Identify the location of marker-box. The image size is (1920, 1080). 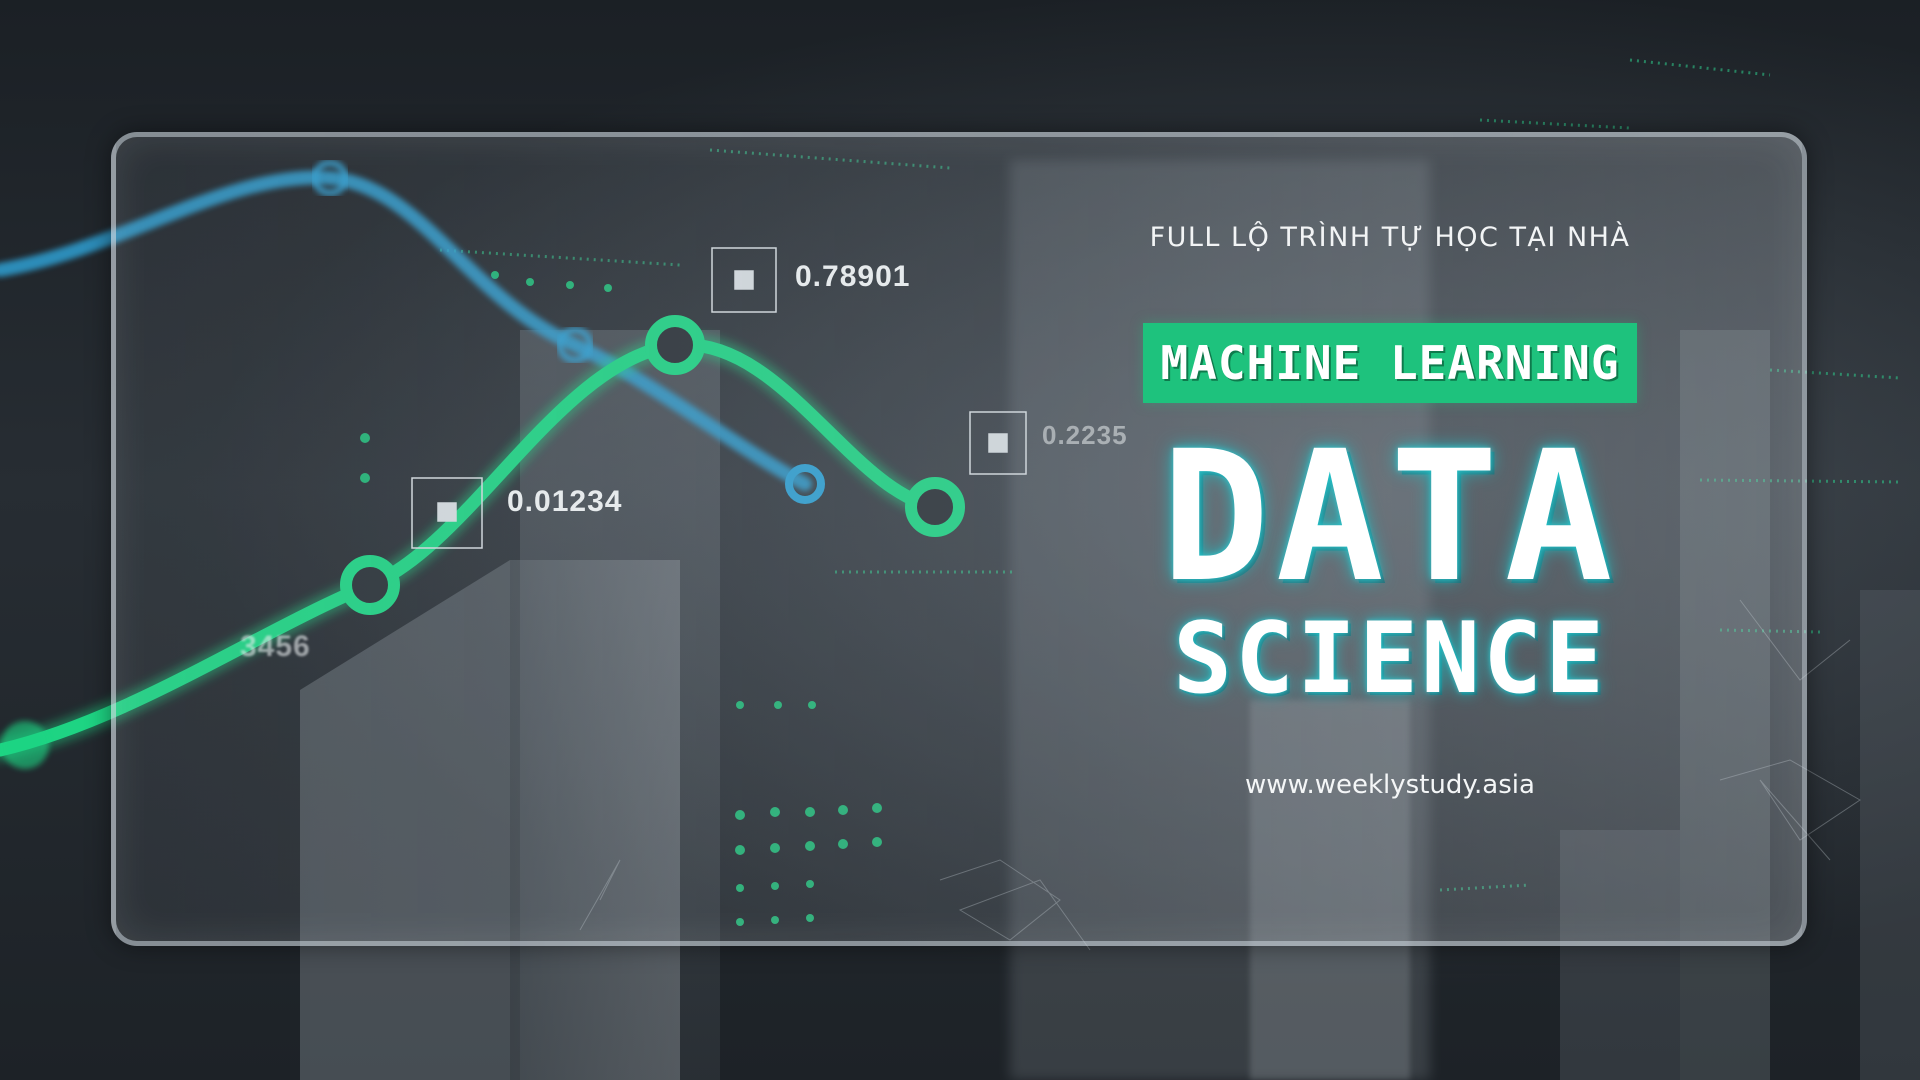
(719, 398).